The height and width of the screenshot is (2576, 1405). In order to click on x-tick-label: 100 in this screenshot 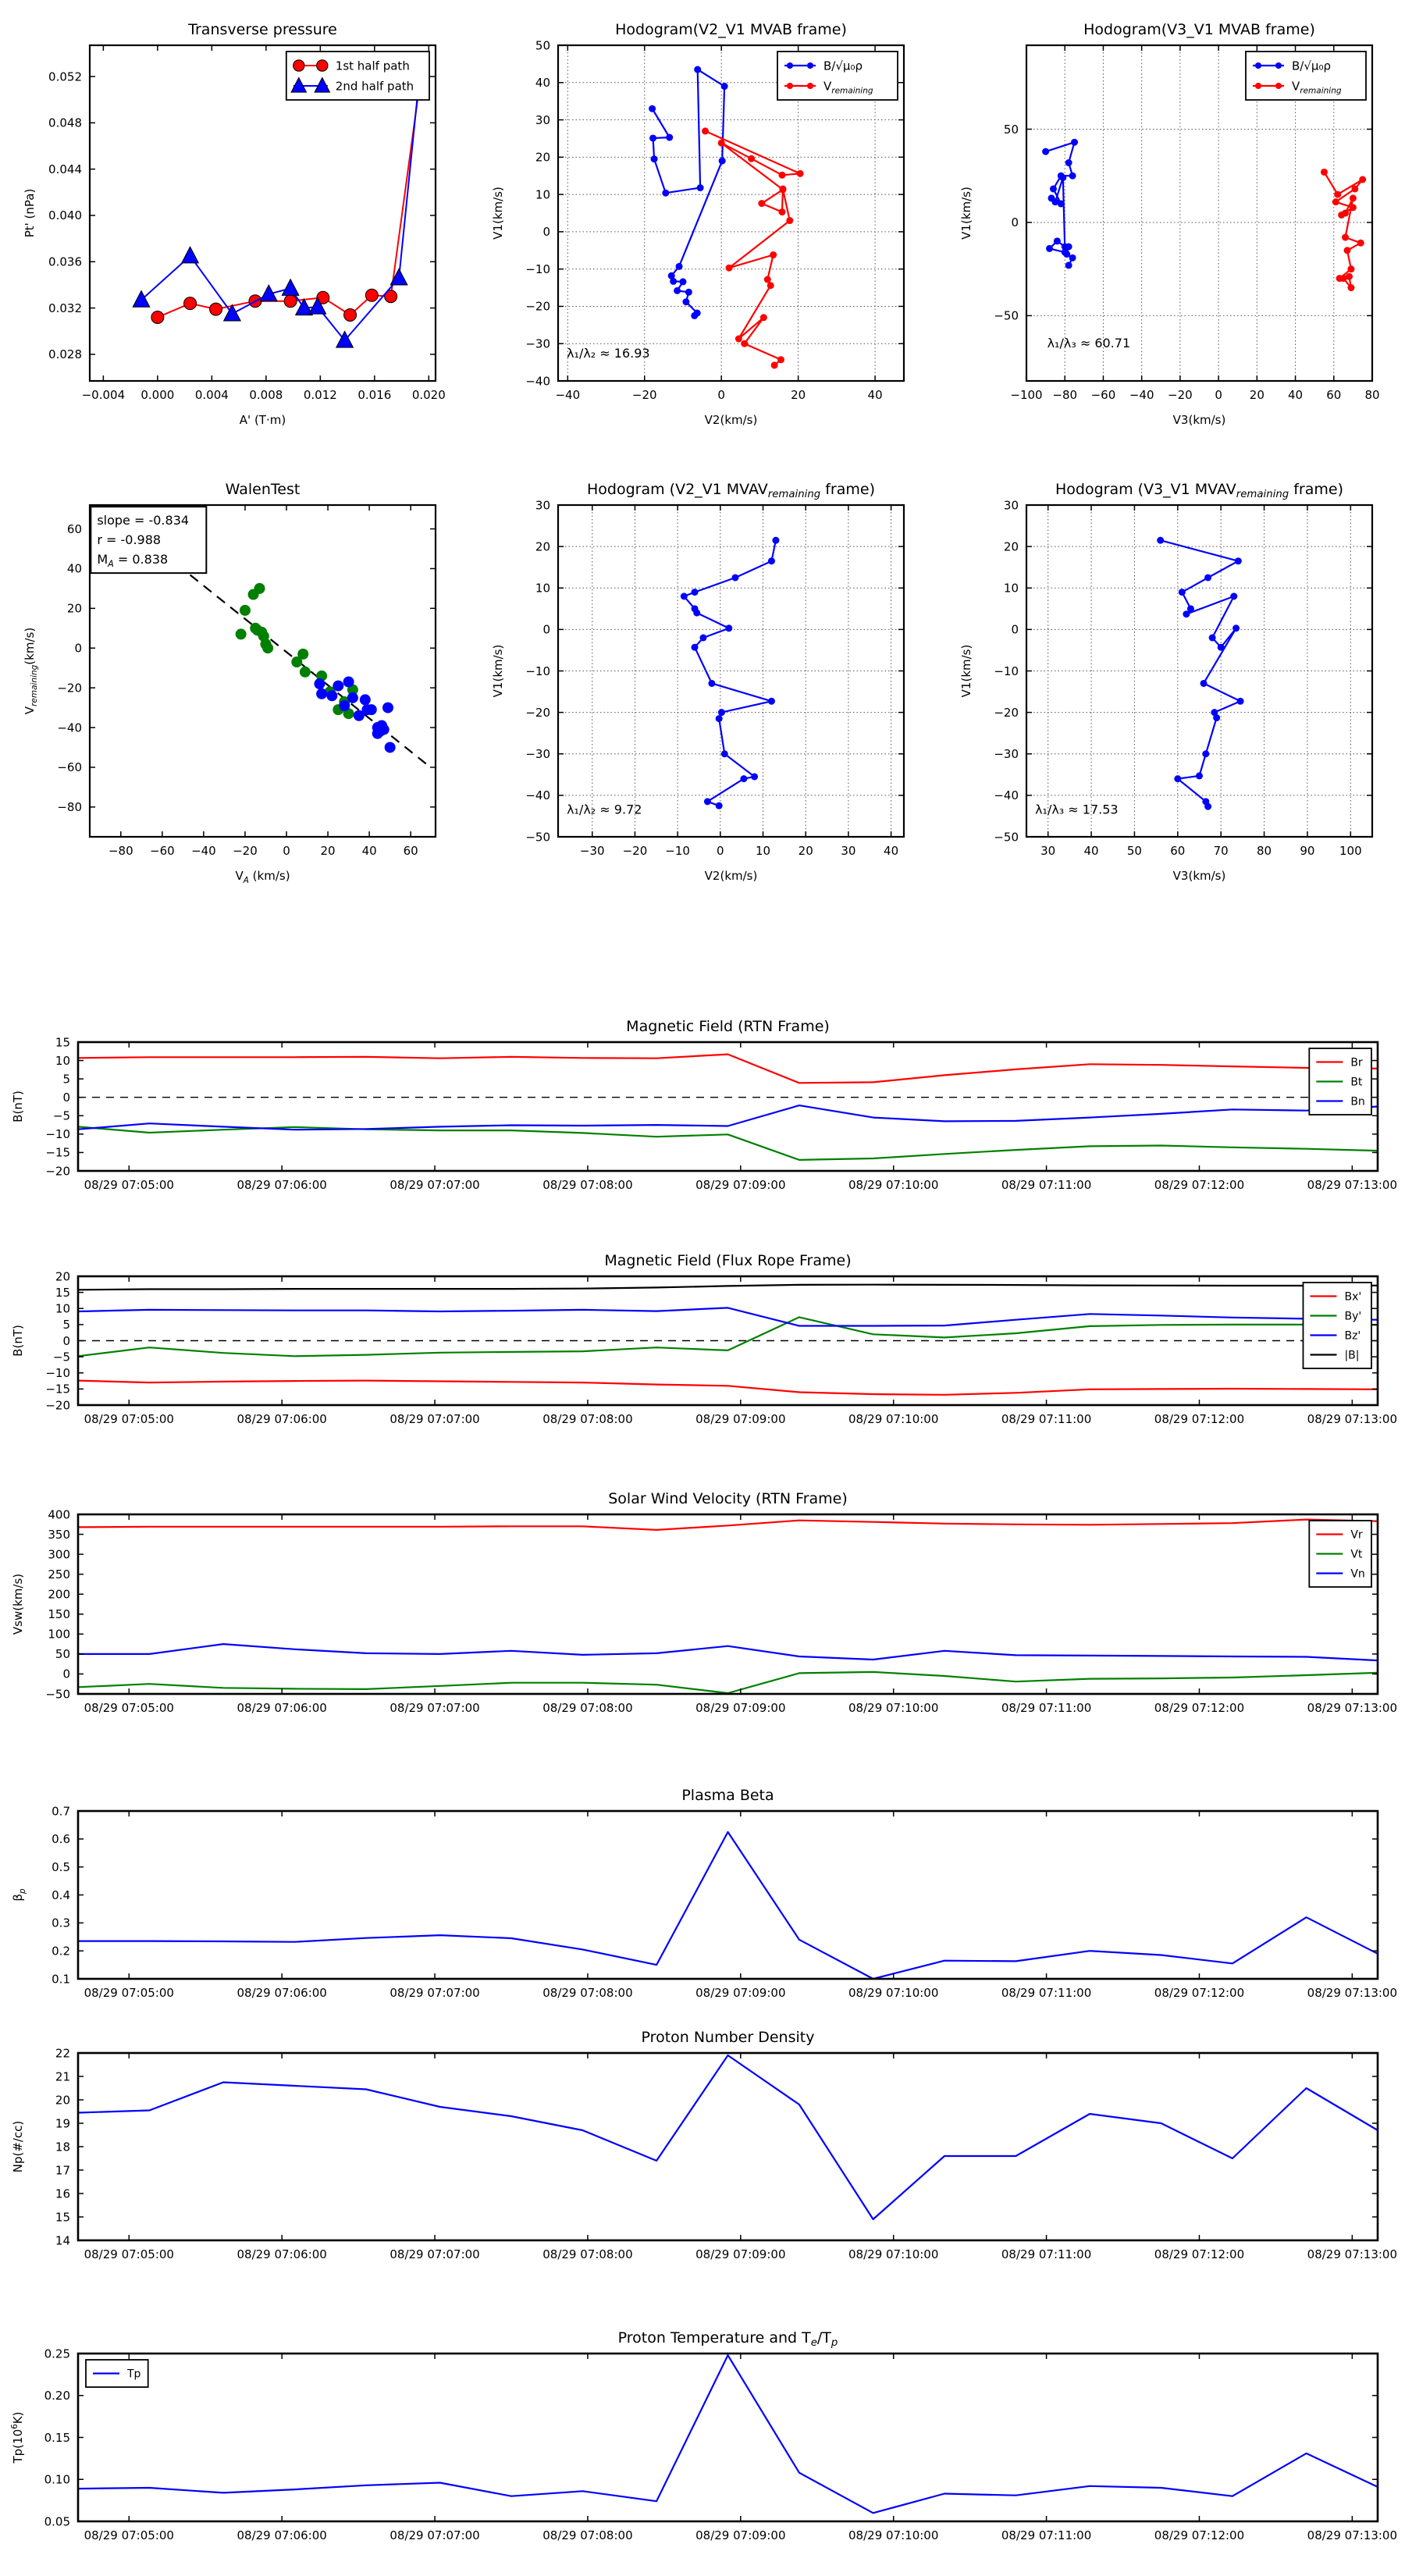, I will do `click(1351, 851)`.